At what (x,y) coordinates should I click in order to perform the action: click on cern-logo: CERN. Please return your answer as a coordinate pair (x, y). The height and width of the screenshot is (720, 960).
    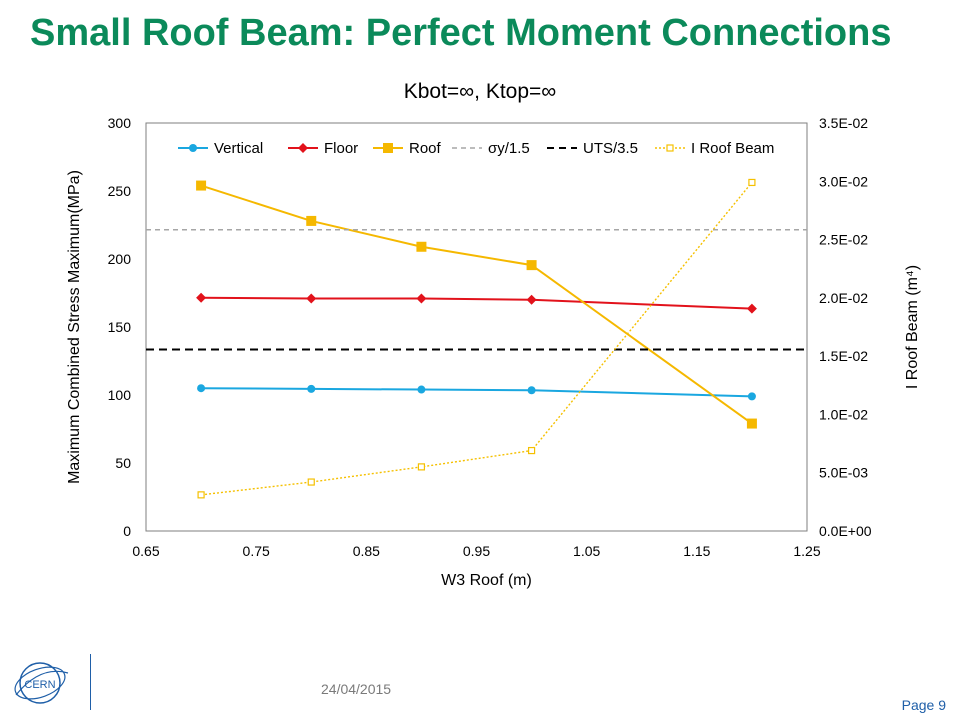
    Looking at the image, I should click on (49, 683).